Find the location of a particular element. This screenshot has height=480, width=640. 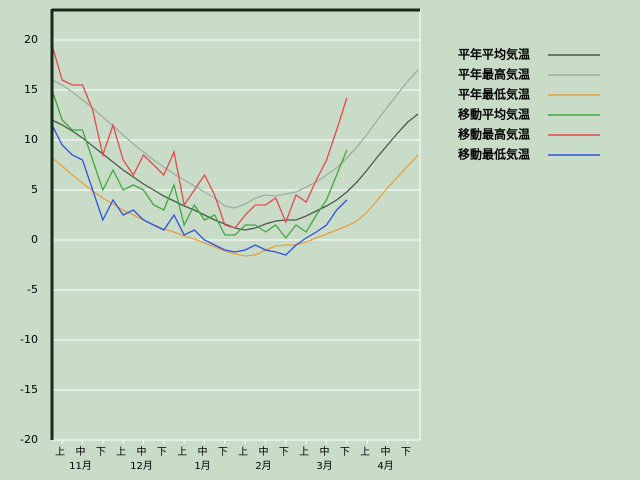

legend-label: 平年最高気温 is located at coordinates (494, 74).